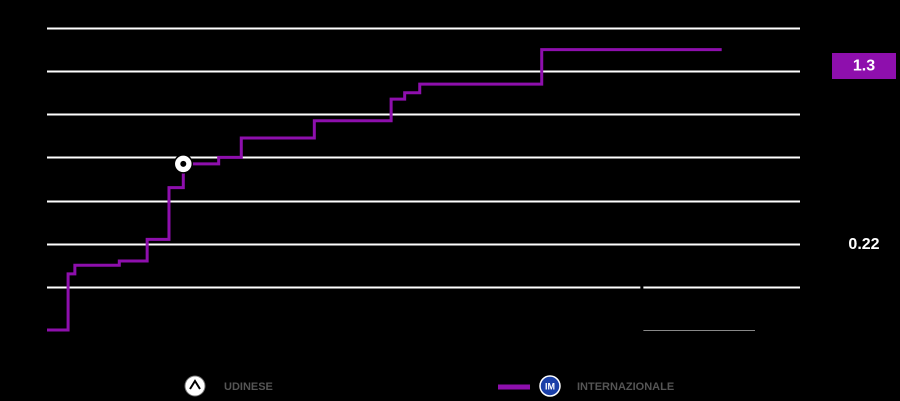 The width and height of the screenshot is (900, 401). I want to click on legend-inter: IM INTERNAZIONALE, so click(586, 386).